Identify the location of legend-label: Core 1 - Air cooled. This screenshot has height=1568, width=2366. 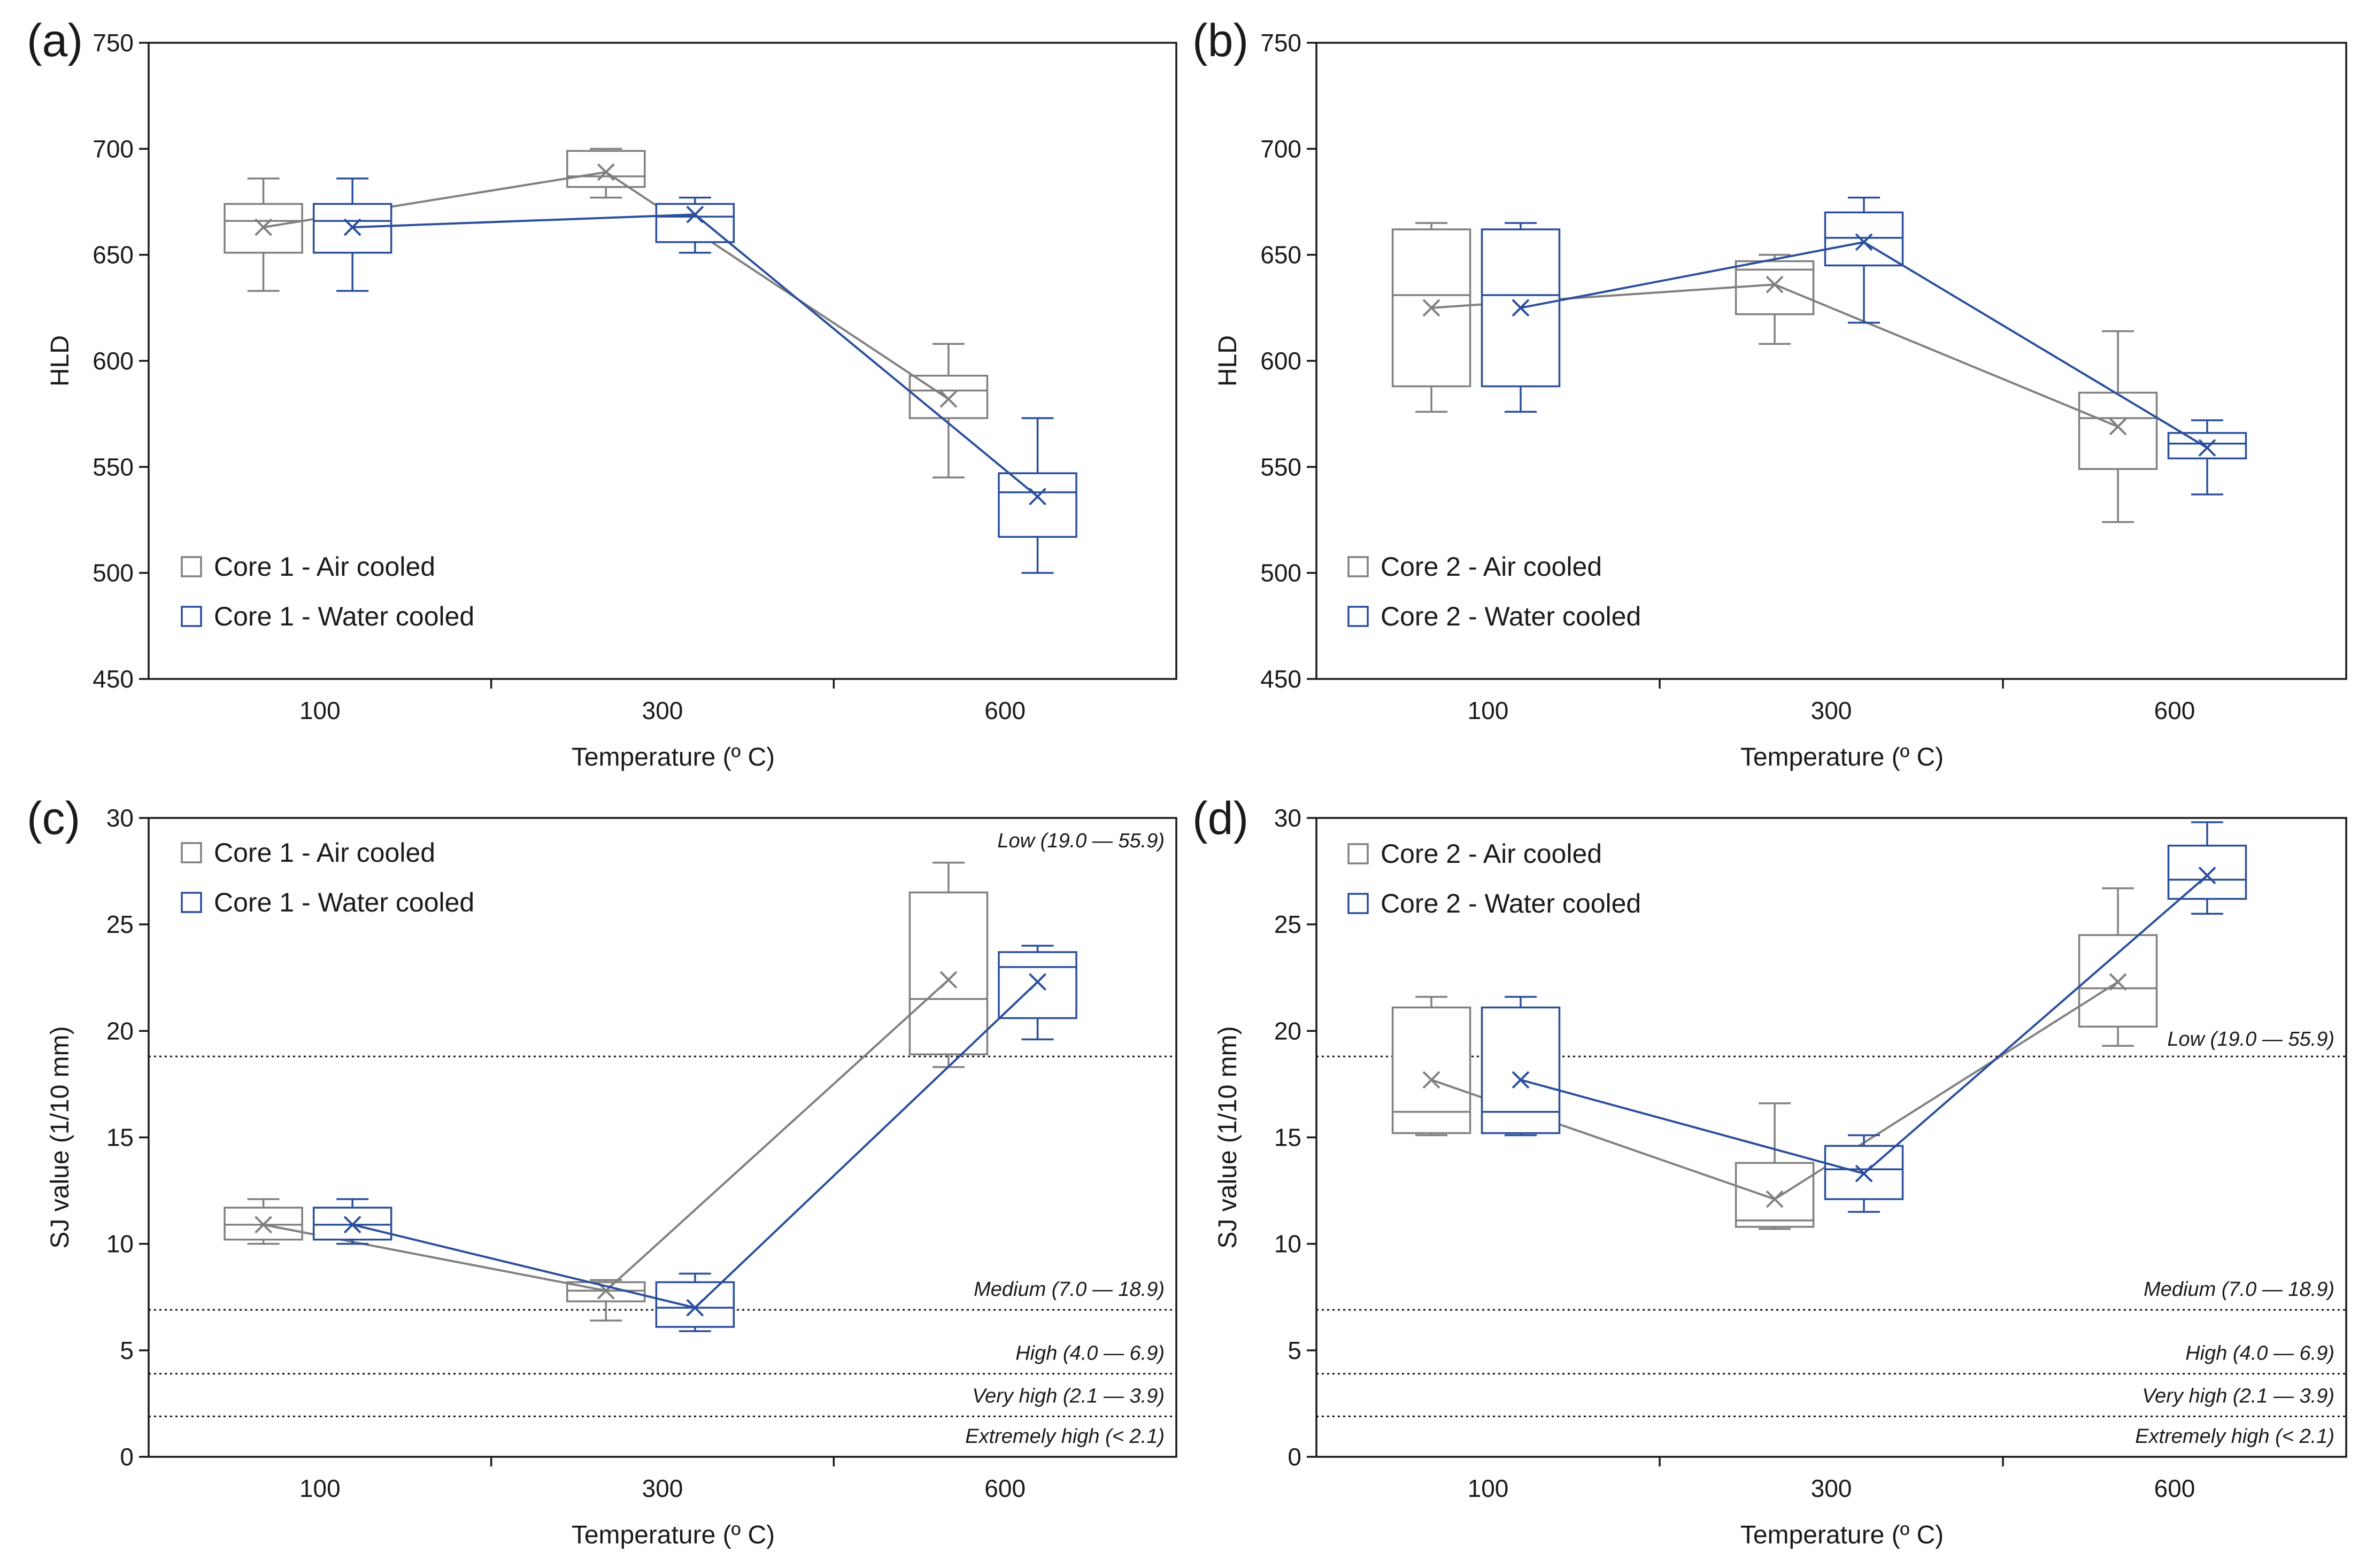
(324, 853).